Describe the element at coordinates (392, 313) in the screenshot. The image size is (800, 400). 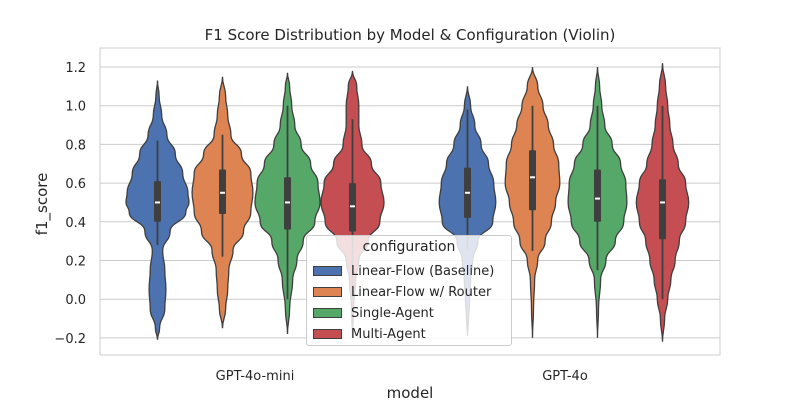
I see `legend-label: Single-Agent` at that location.